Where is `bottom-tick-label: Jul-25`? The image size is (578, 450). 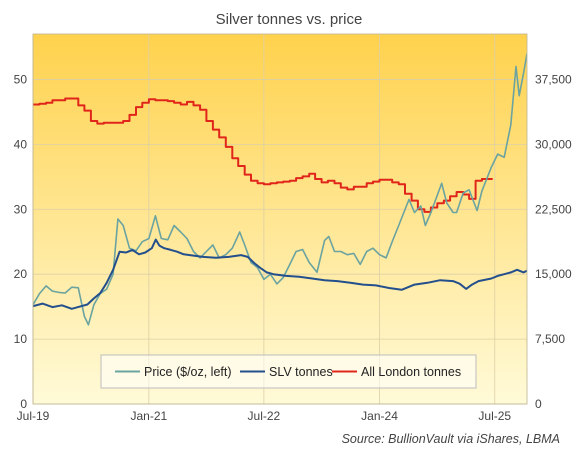
bottom-tick-label: Jul-25 is located at coordinates (494, 416).